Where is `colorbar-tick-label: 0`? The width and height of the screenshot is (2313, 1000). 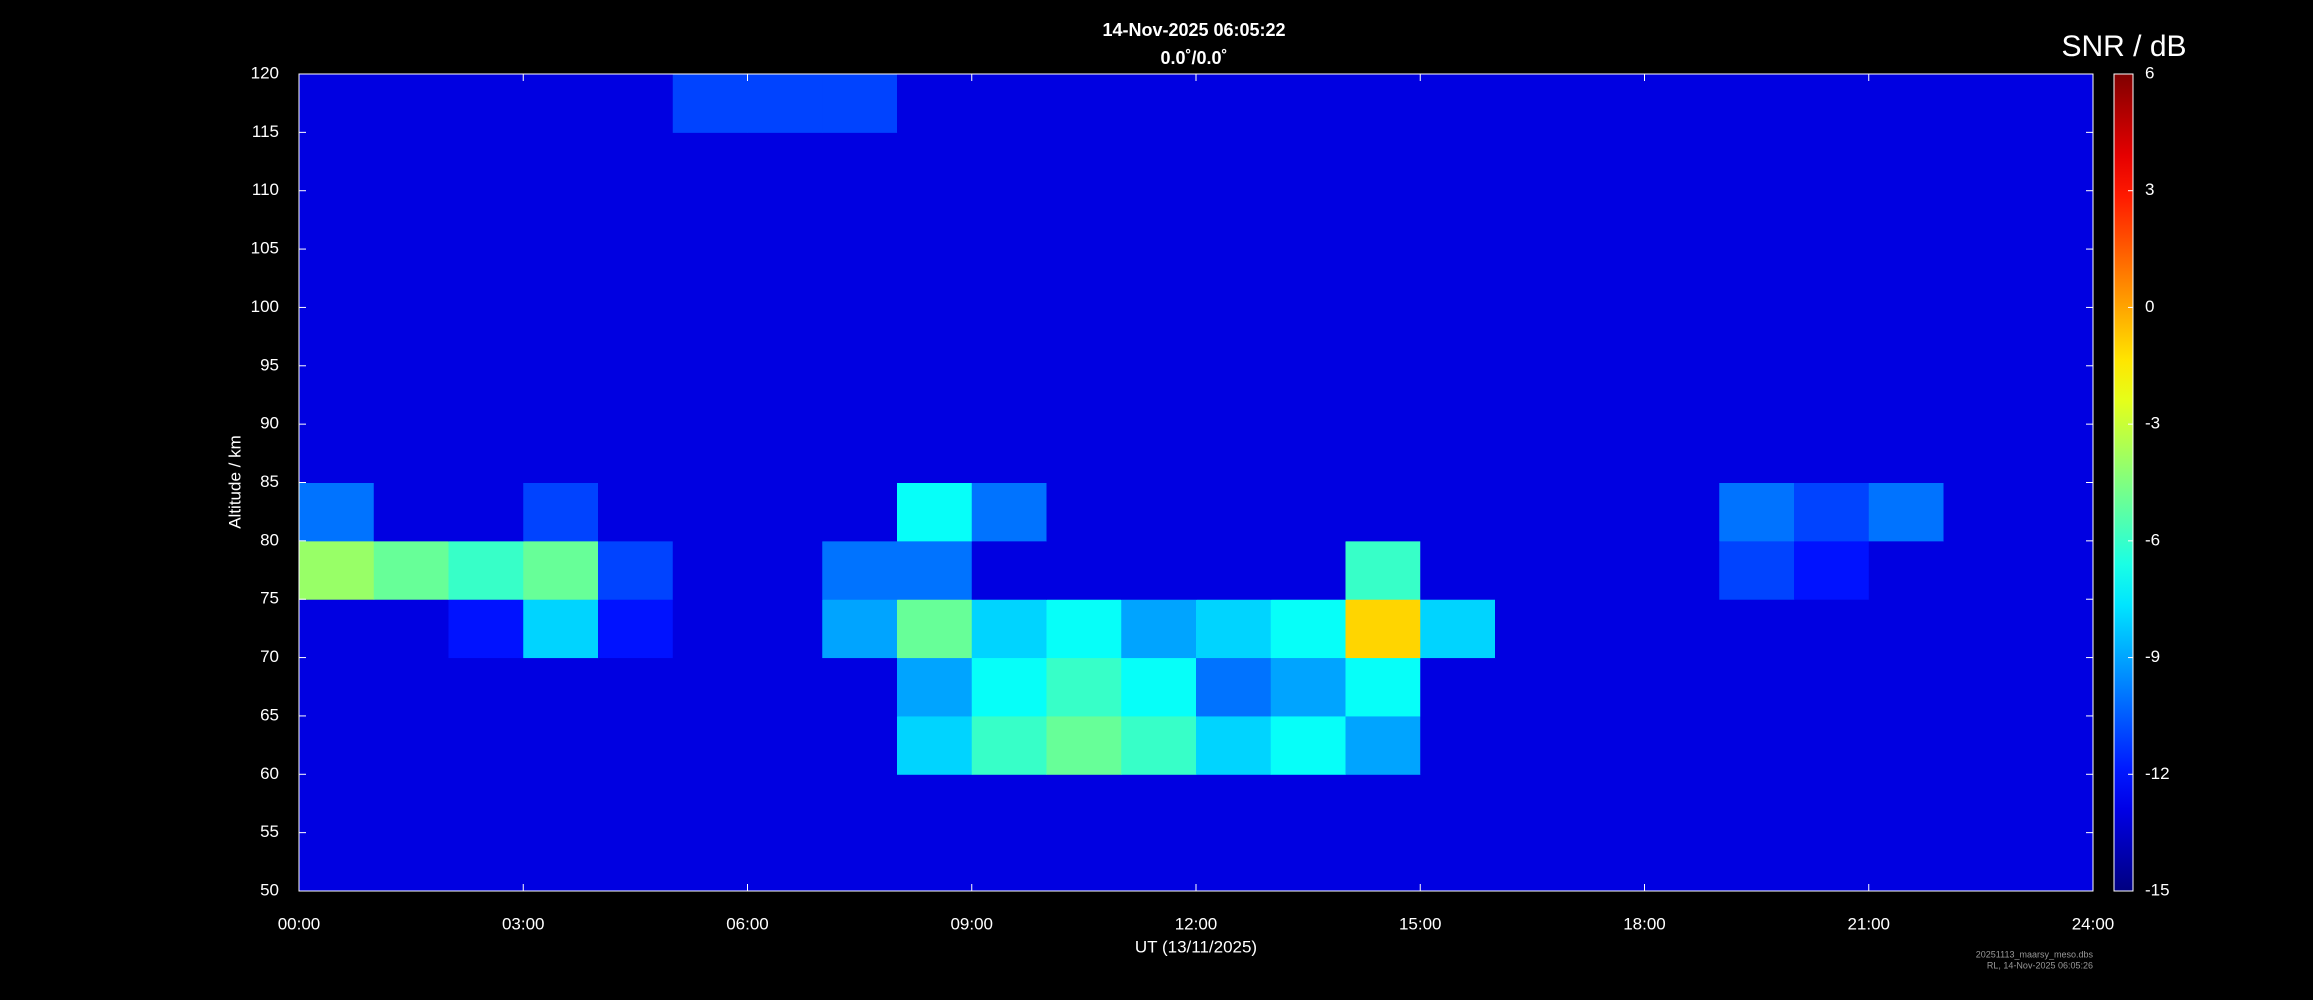 colorbar-tick-label: 0 is located at coordinates (2149, 306).